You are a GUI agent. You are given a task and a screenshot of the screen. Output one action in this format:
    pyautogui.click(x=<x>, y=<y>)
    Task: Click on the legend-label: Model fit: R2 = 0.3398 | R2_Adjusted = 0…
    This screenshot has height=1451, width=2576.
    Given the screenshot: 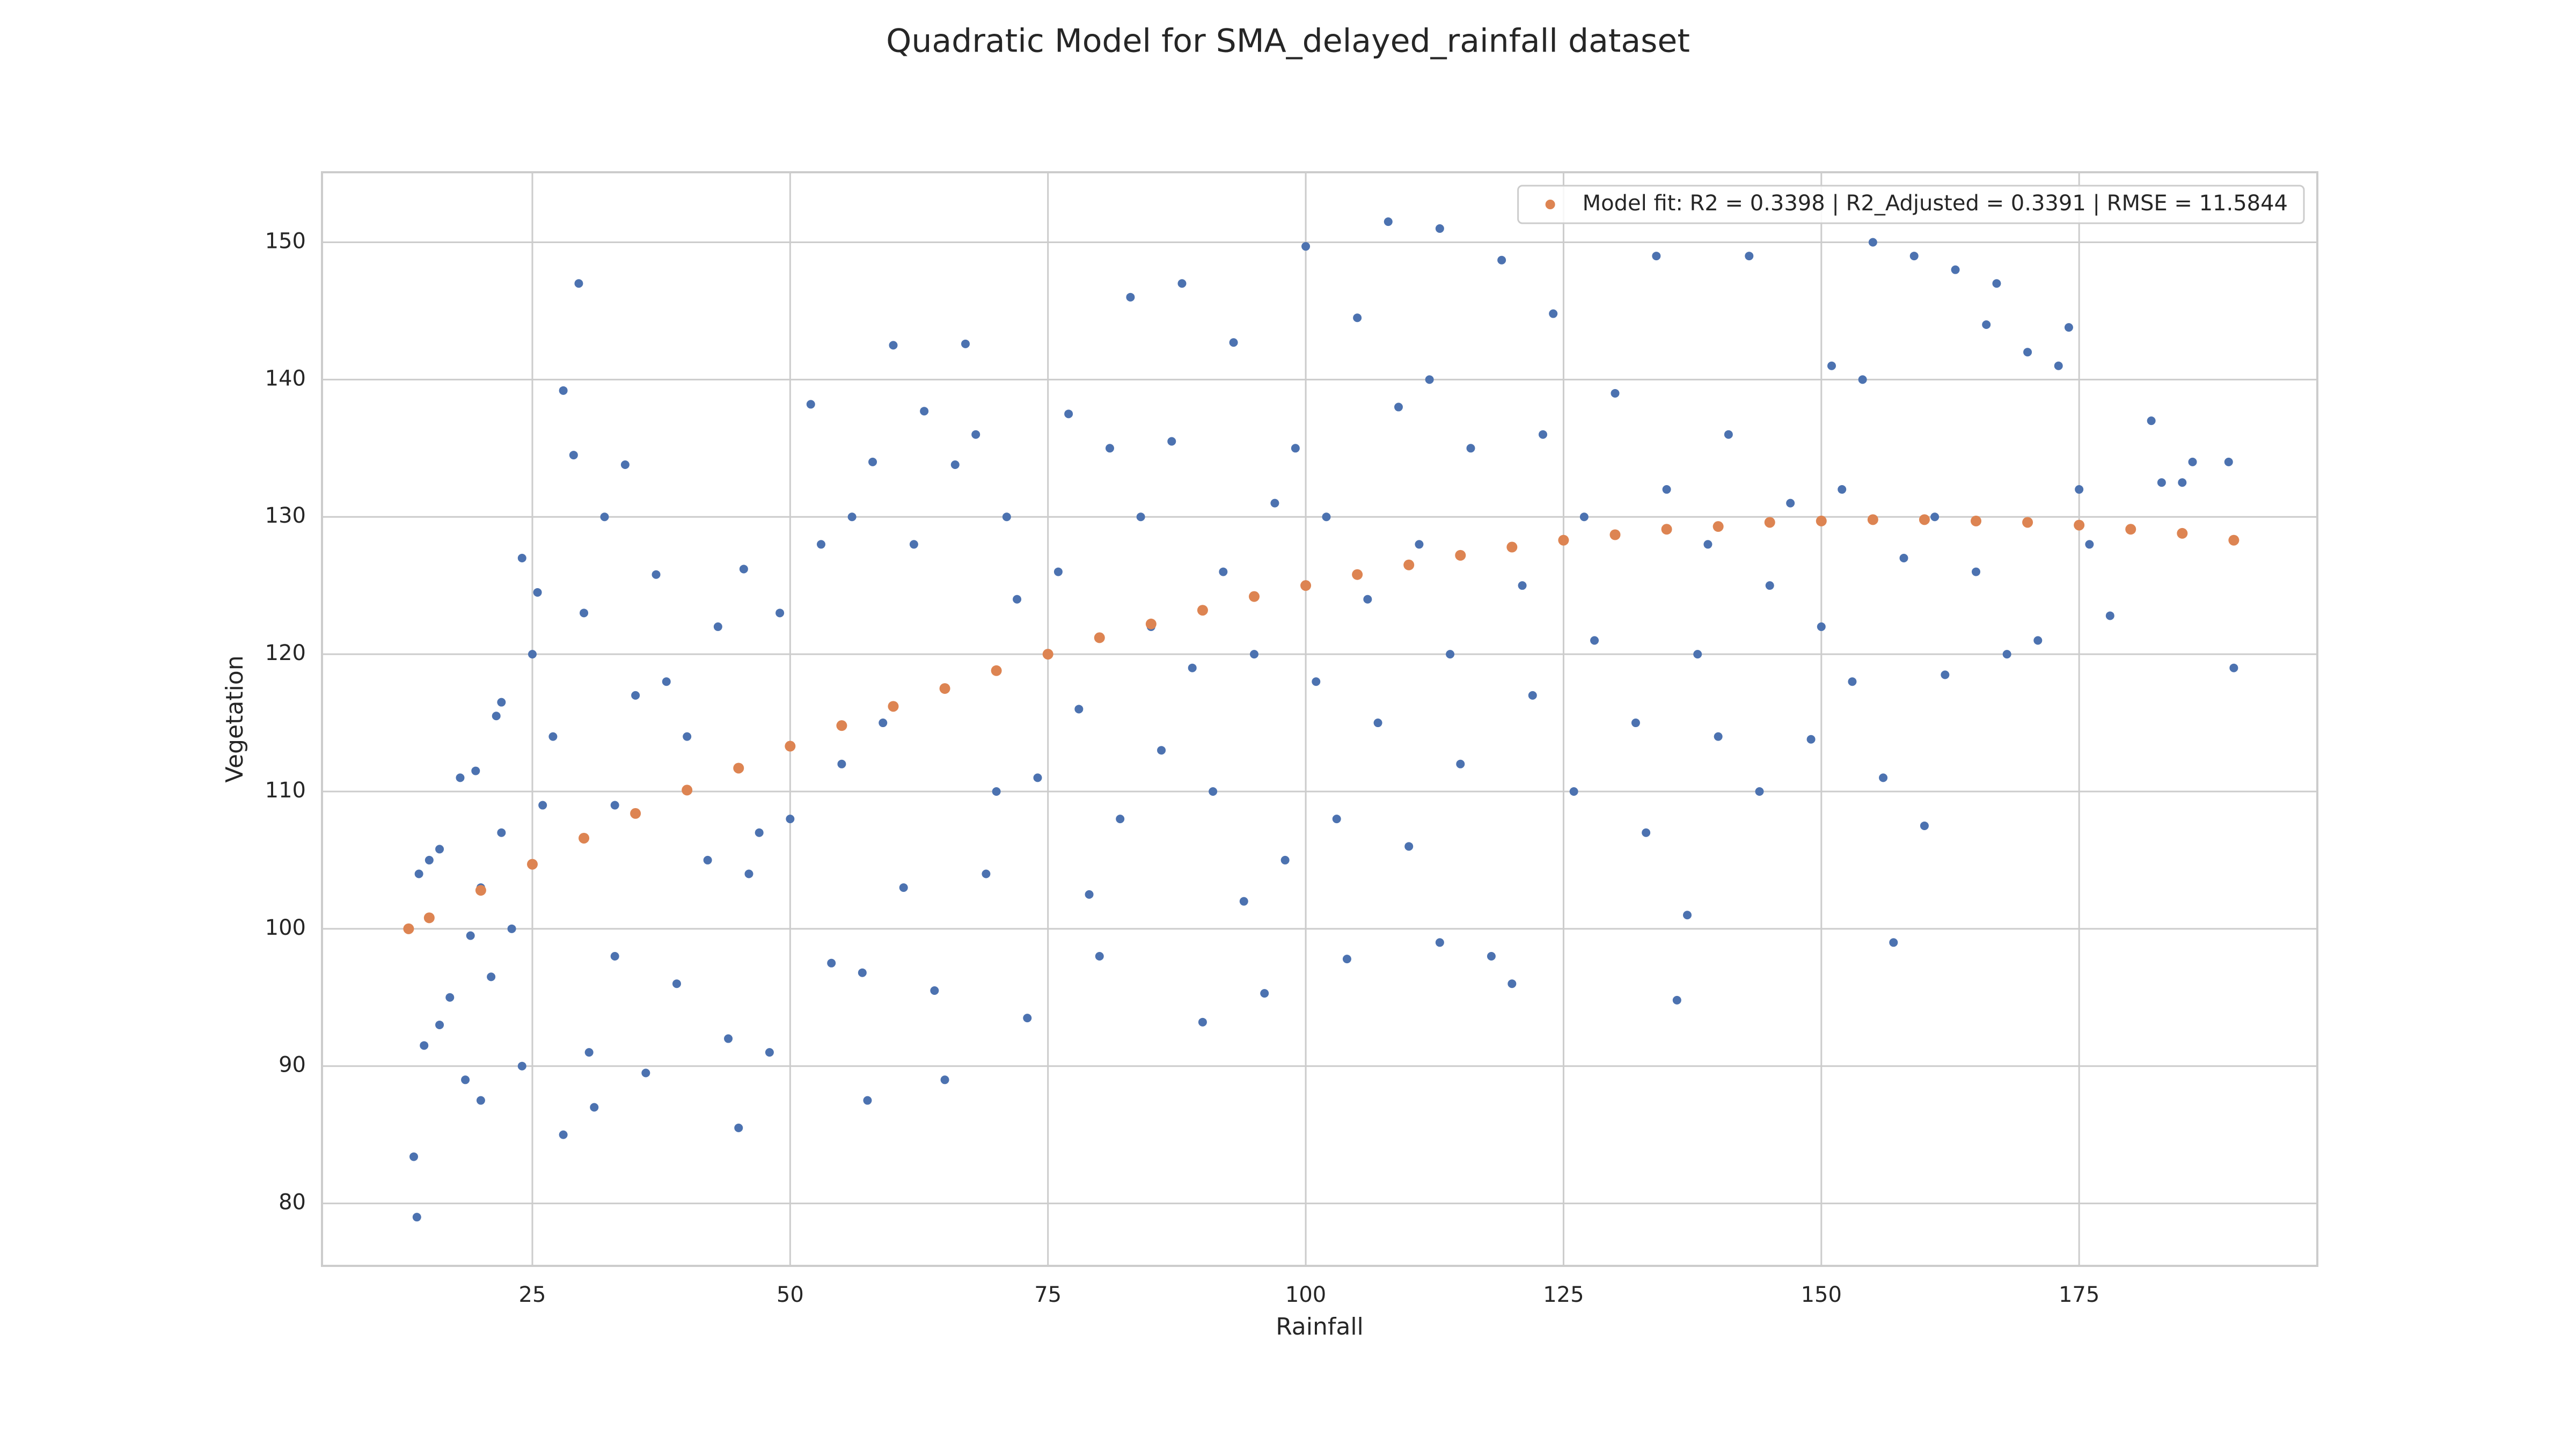 What is the action you would take?
    pyautogui.click(x=1935, y=204)
    